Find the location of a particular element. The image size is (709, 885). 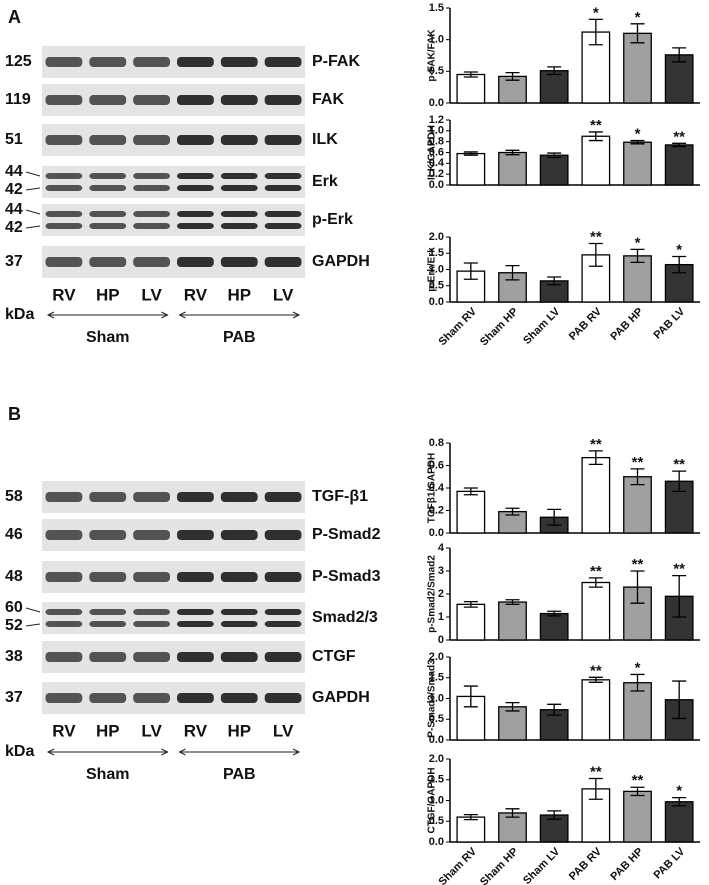

molecular-weight: 60 is located at coordinates (14, 607).